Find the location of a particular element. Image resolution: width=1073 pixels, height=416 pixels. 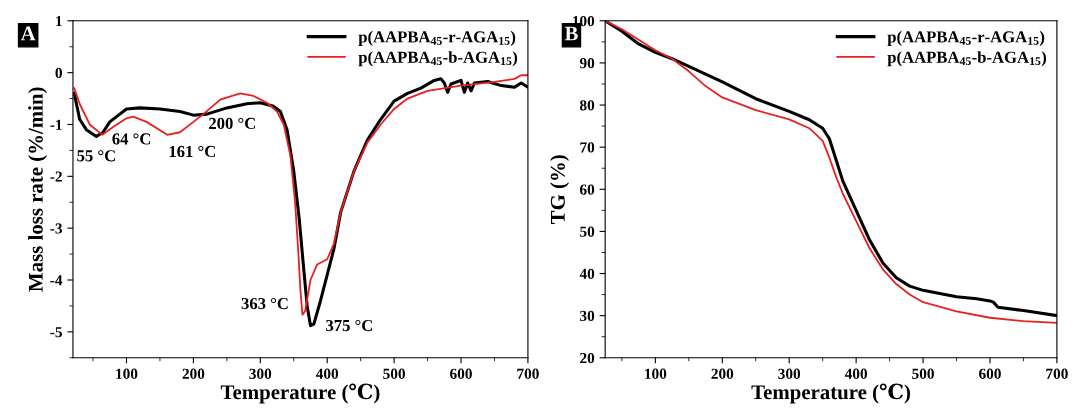

y-tick-label: 30 is located at coordinates (587, 316).